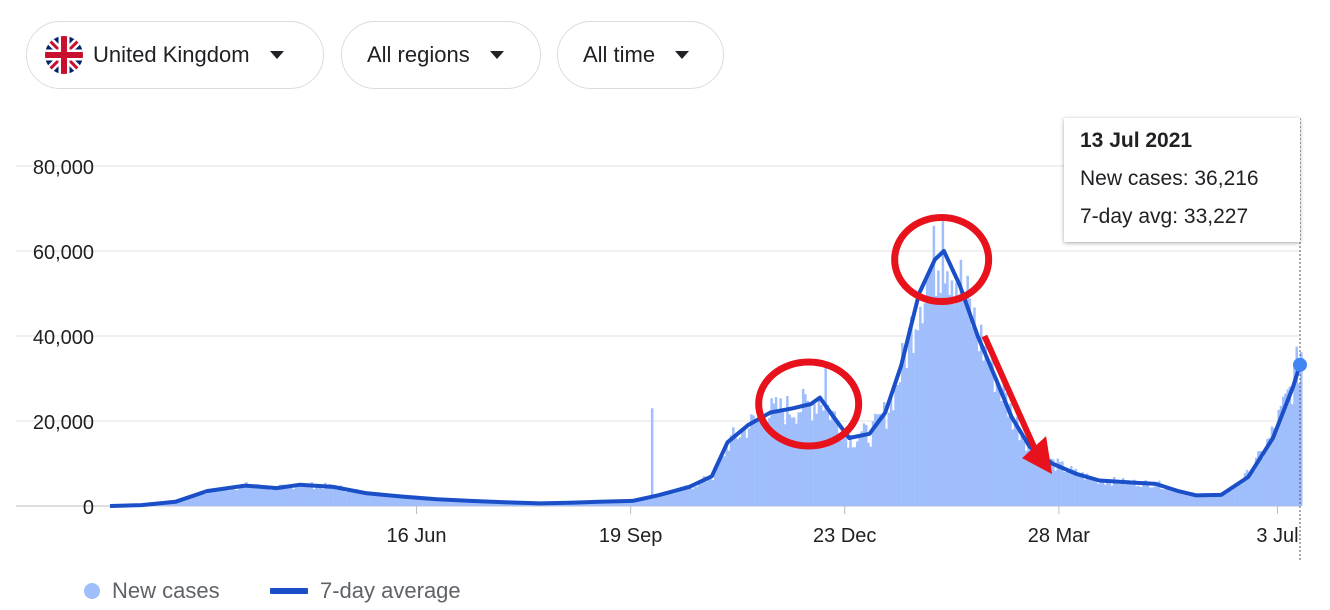 The image size is (1330, 610). I want to click on region-selector: All regions, so click(441, 55).